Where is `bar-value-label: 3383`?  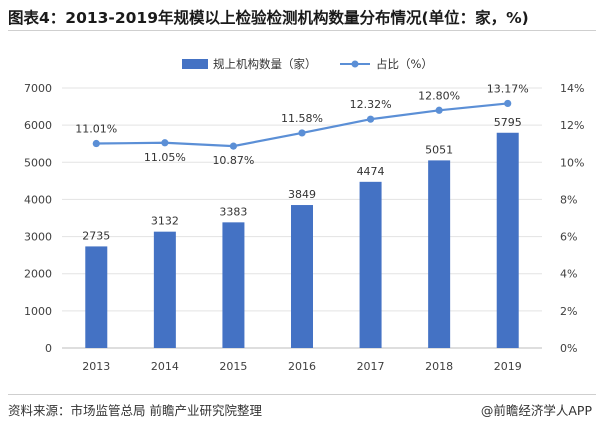 bar-value-label: 3383 is located at coordinates (233, 211).